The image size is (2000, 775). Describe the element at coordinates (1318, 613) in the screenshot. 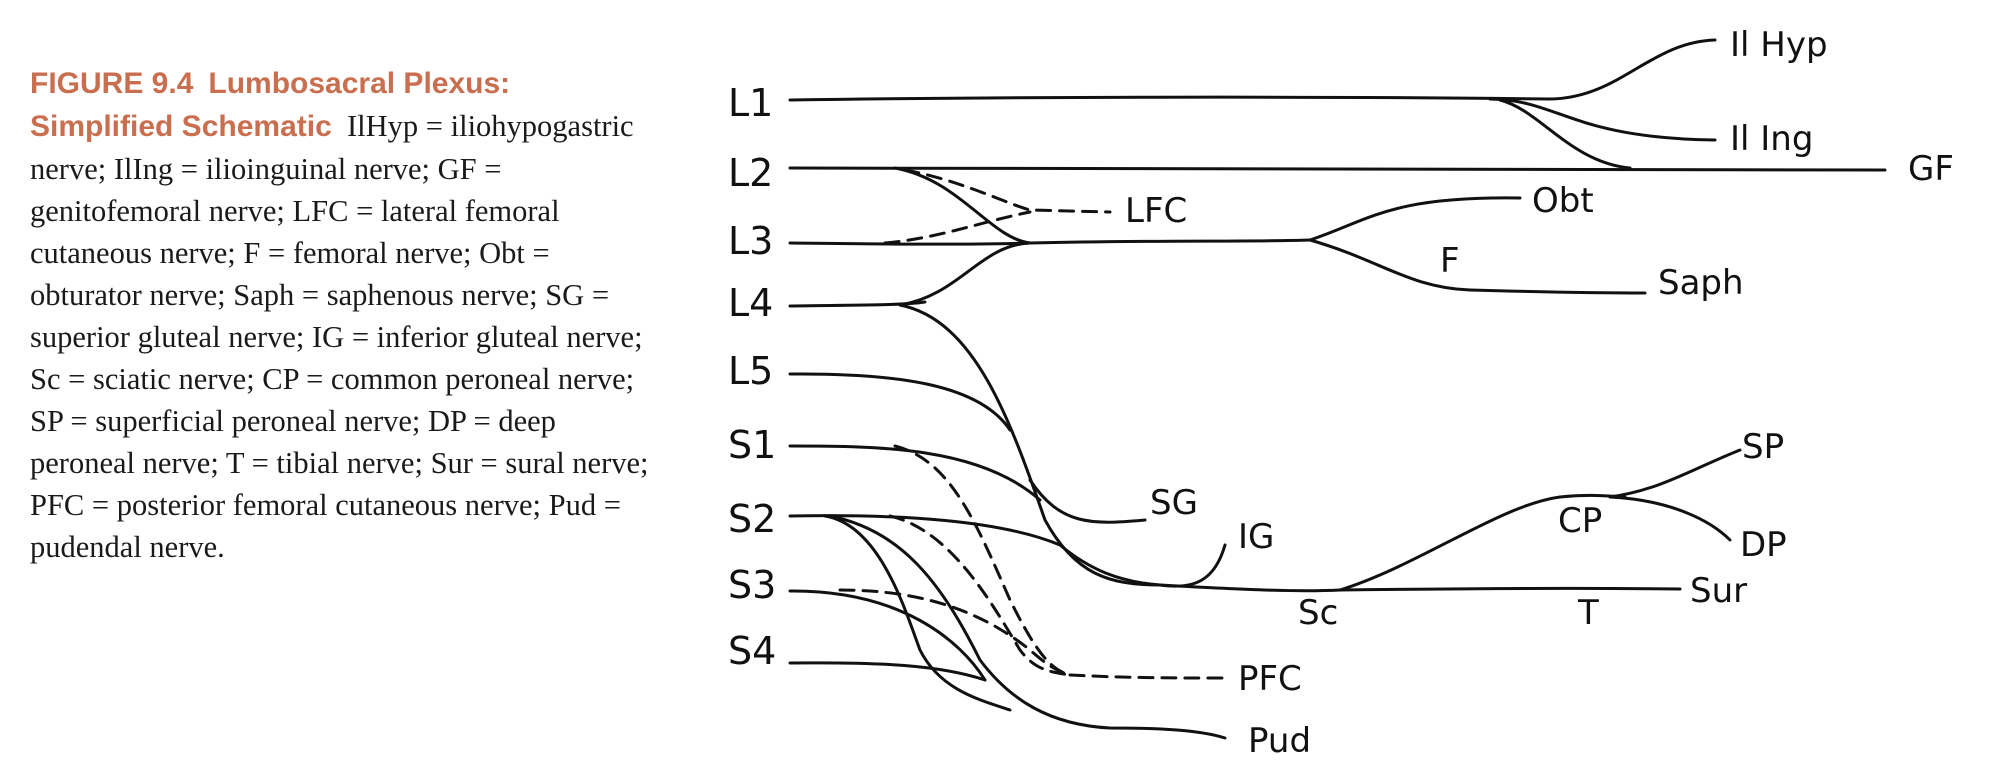

I see `label-sciatic: Sc` at that location.